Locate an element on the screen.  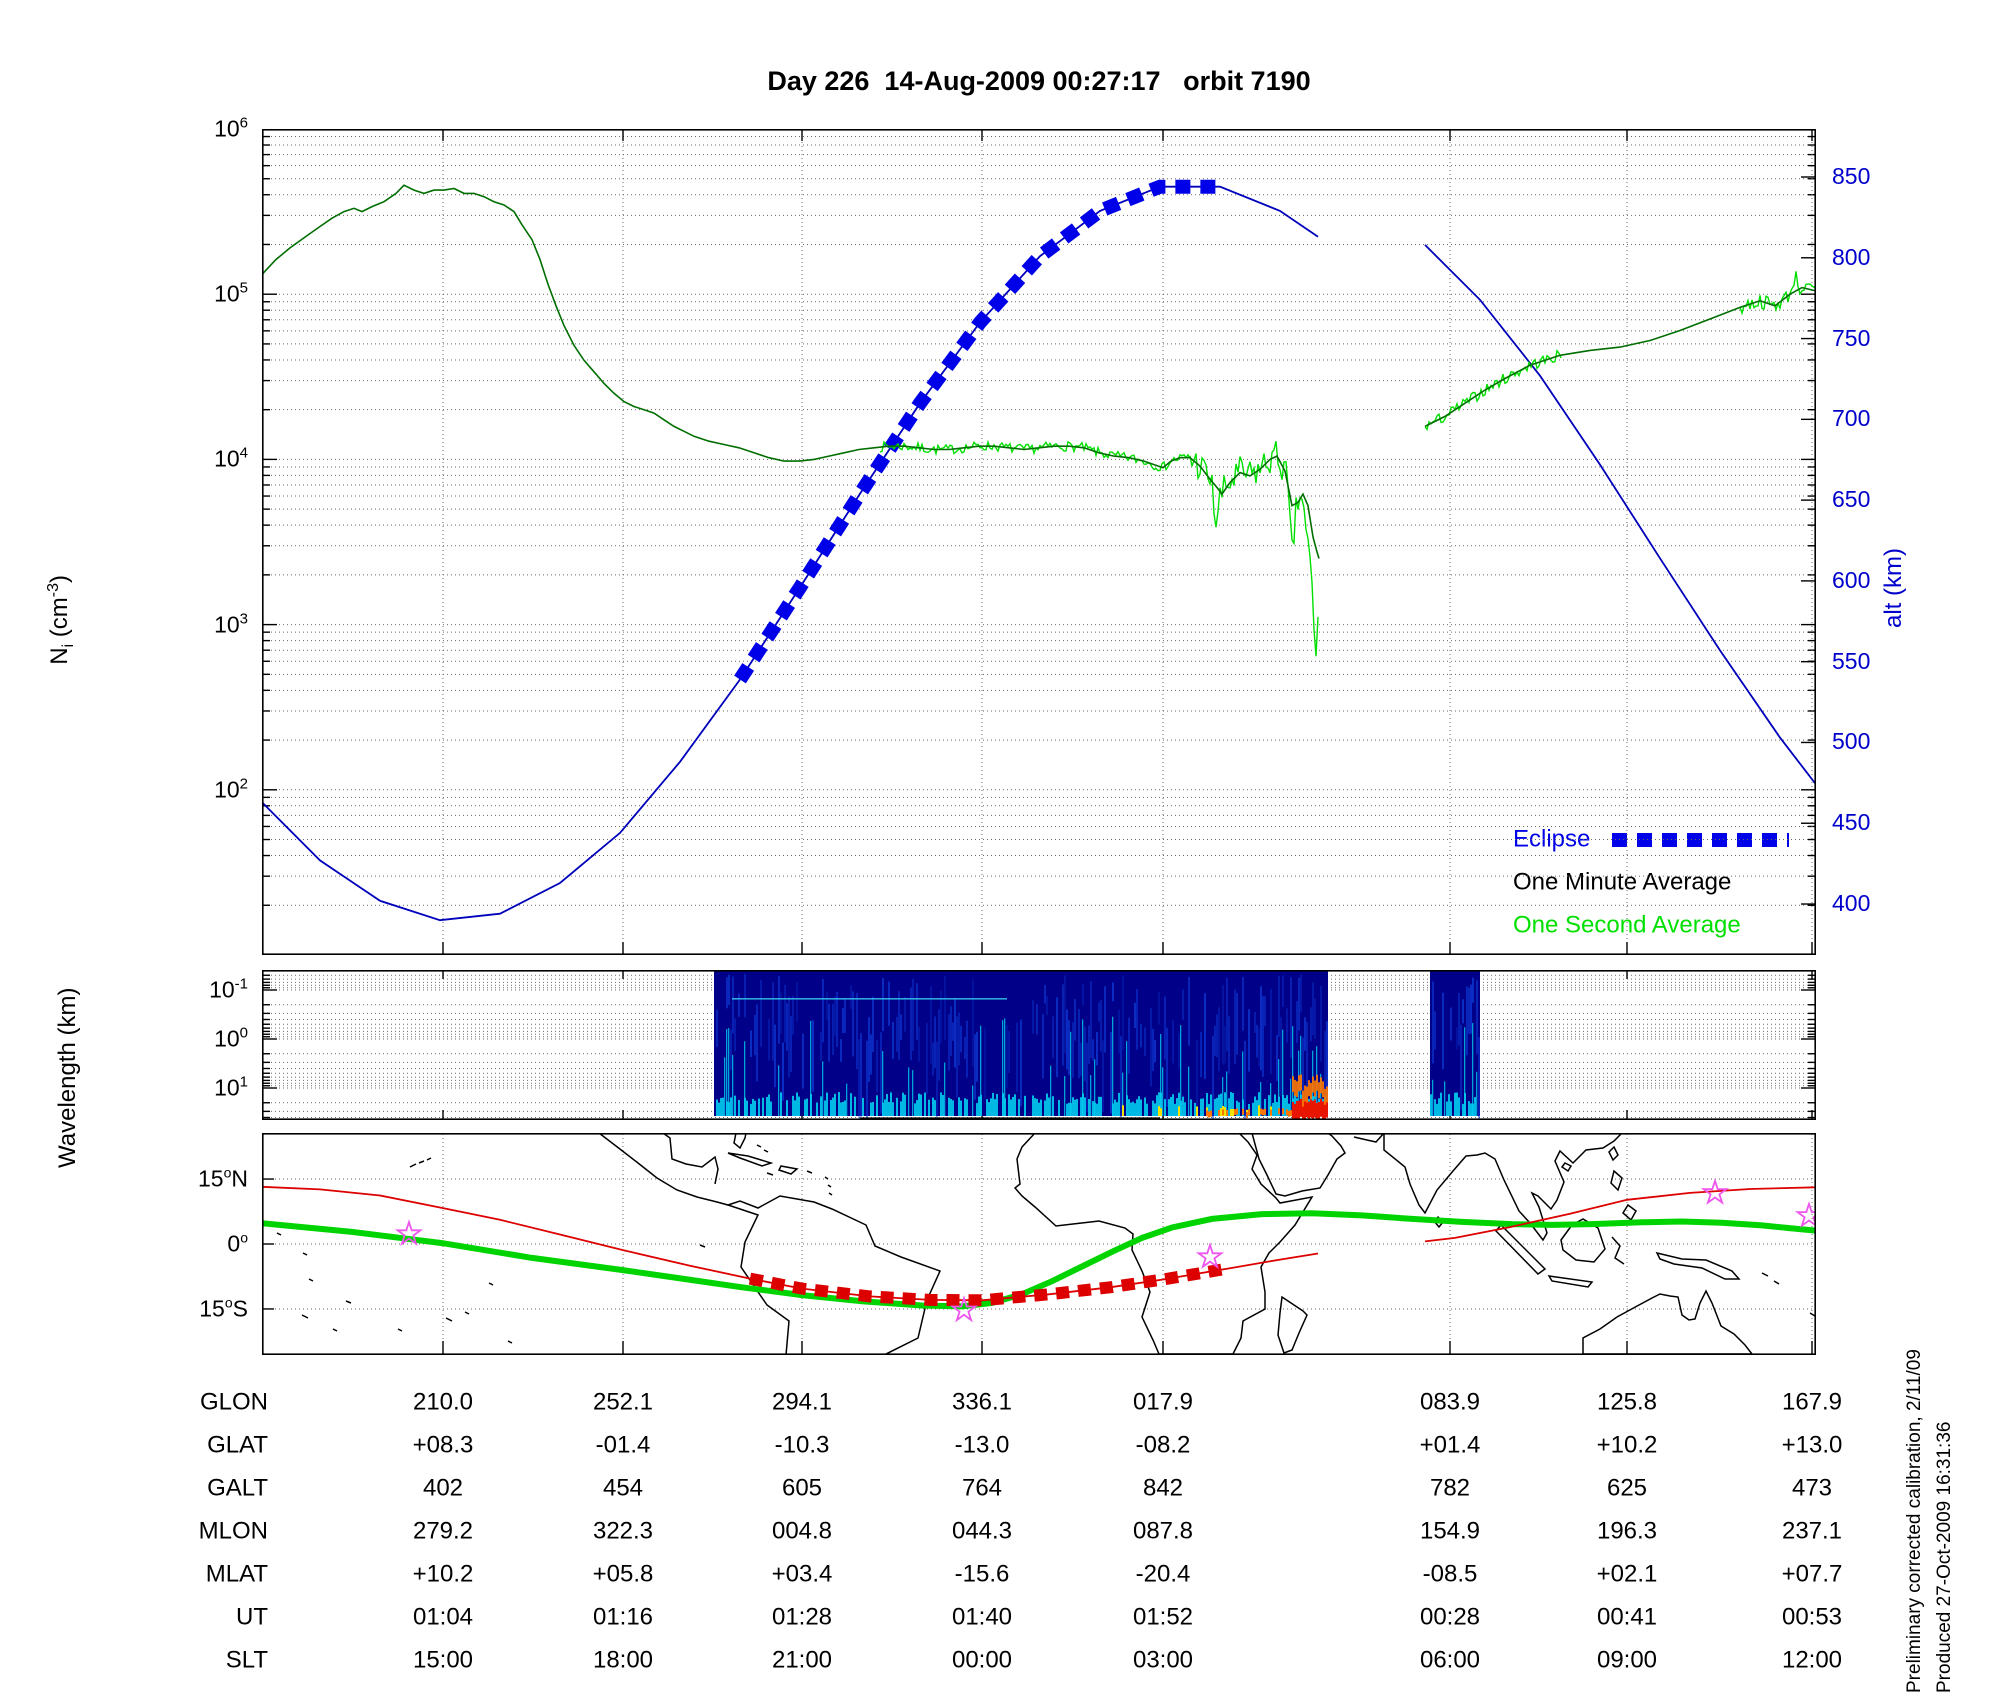
table-cell-glon: 210.0 is located at coordinates (443, 1402).